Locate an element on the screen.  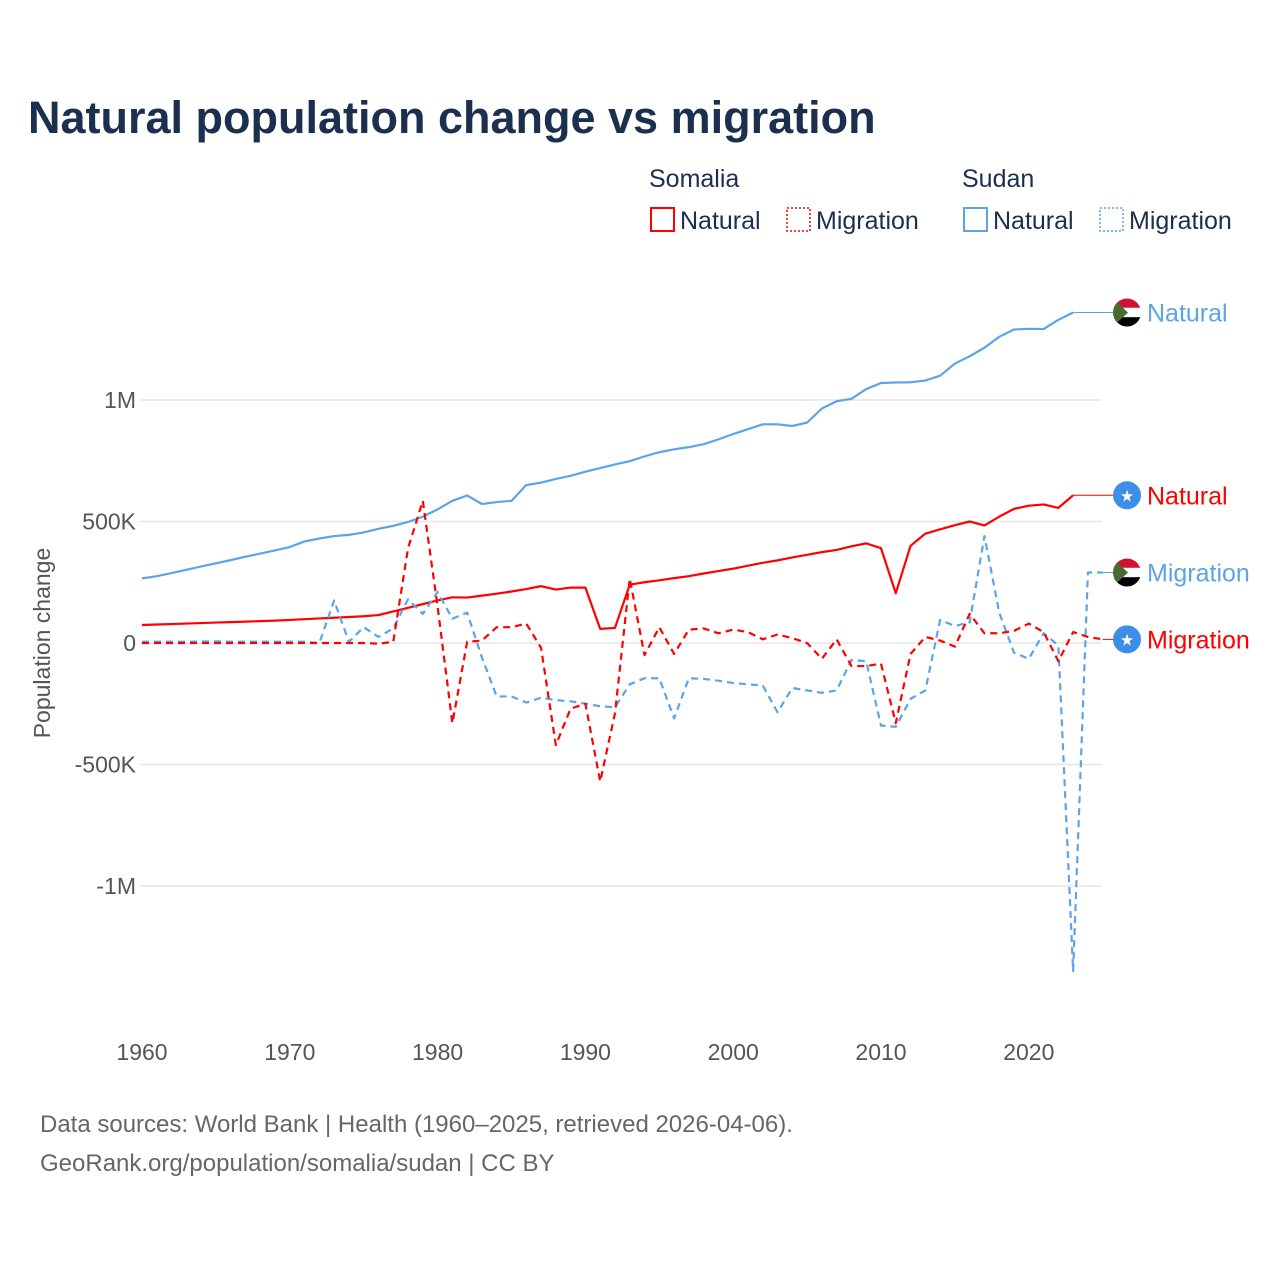
y-tick-label: 1M is located at coordinates (120, 400).